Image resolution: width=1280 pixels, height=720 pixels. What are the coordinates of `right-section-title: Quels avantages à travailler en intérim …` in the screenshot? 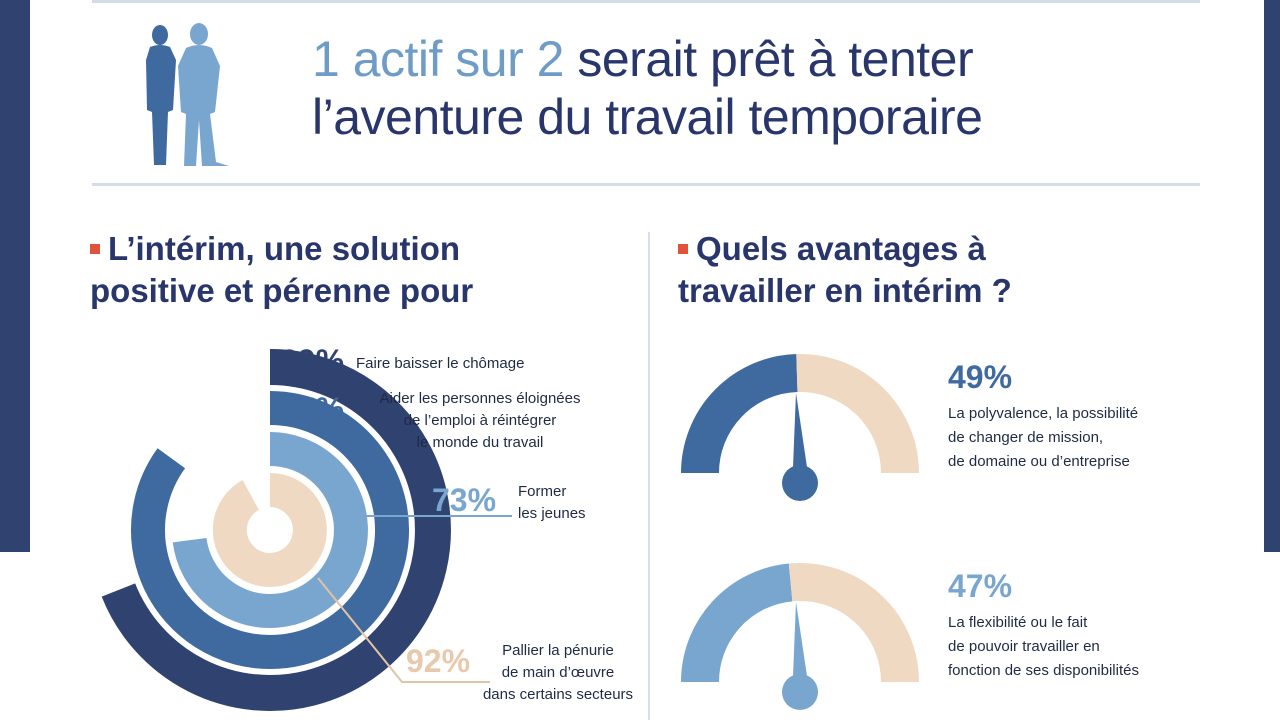 It's located at (888, 270).